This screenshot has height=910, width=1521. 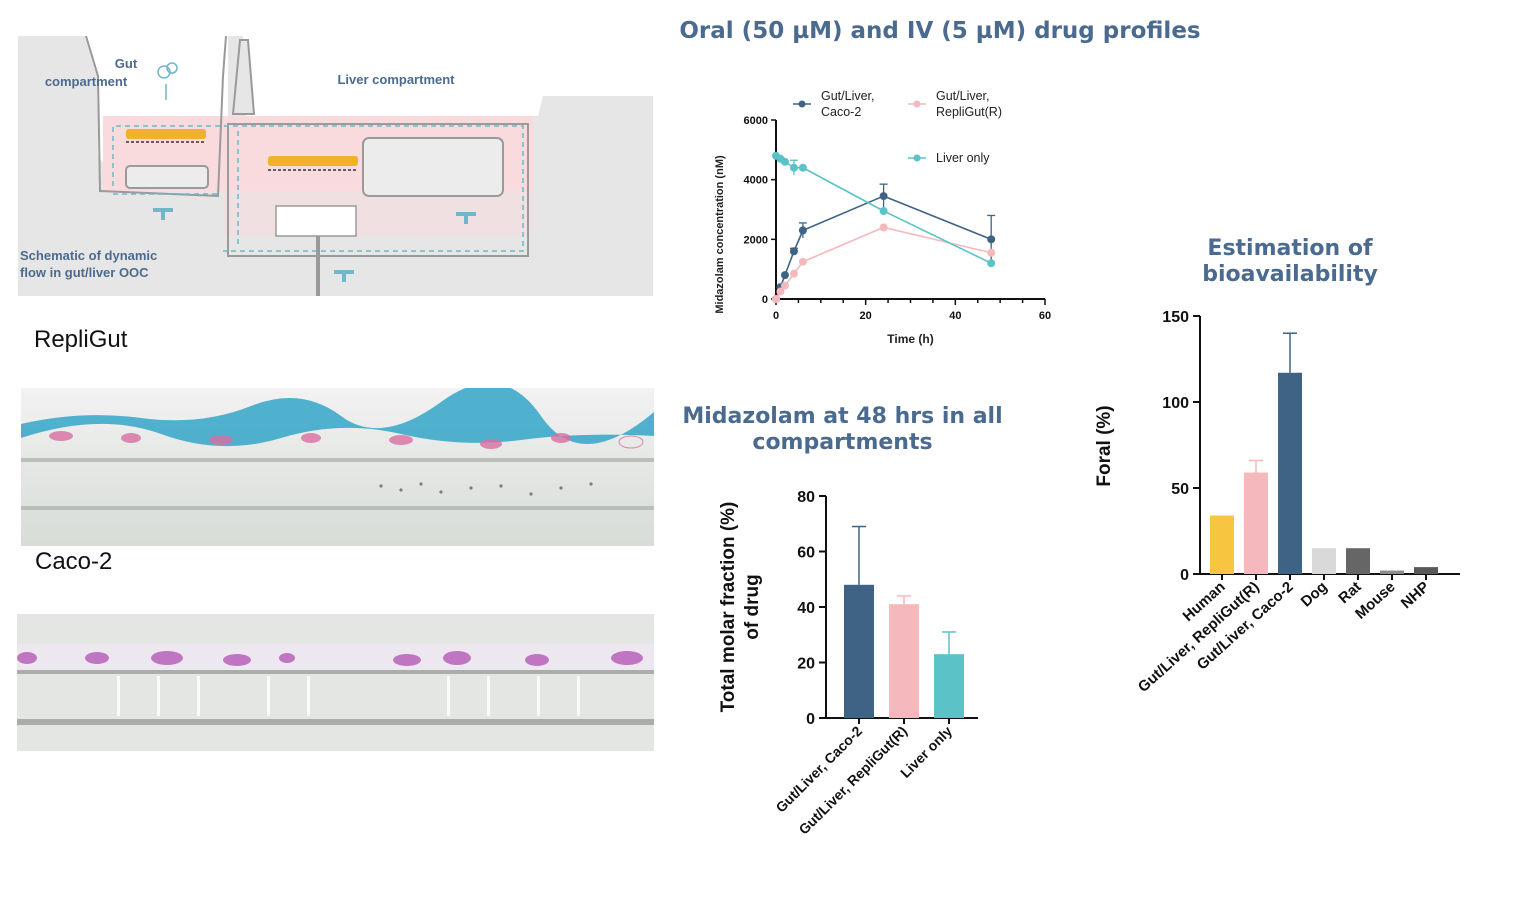 I want to click on legend-entry-line1: Liver only, so click(x=963, y=158).